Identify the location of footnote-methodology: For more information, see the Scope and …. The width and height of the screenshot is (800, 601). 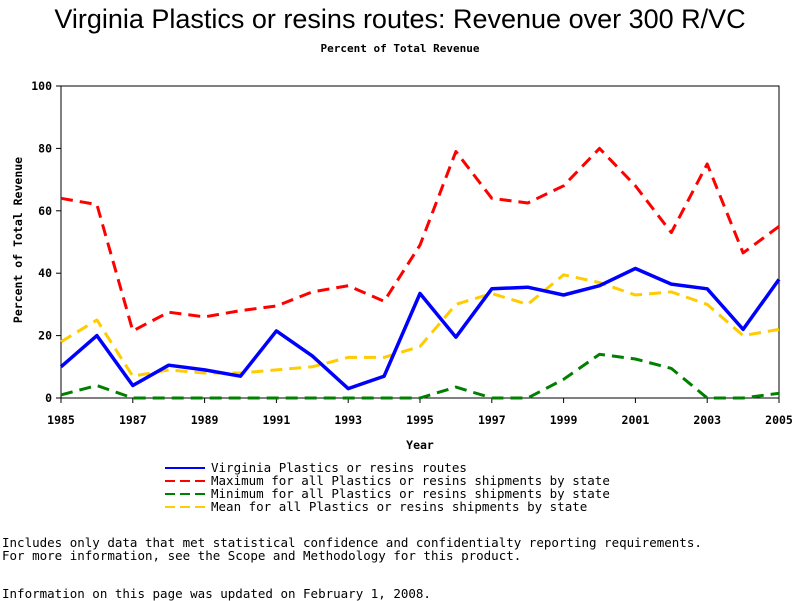
(262, 555).